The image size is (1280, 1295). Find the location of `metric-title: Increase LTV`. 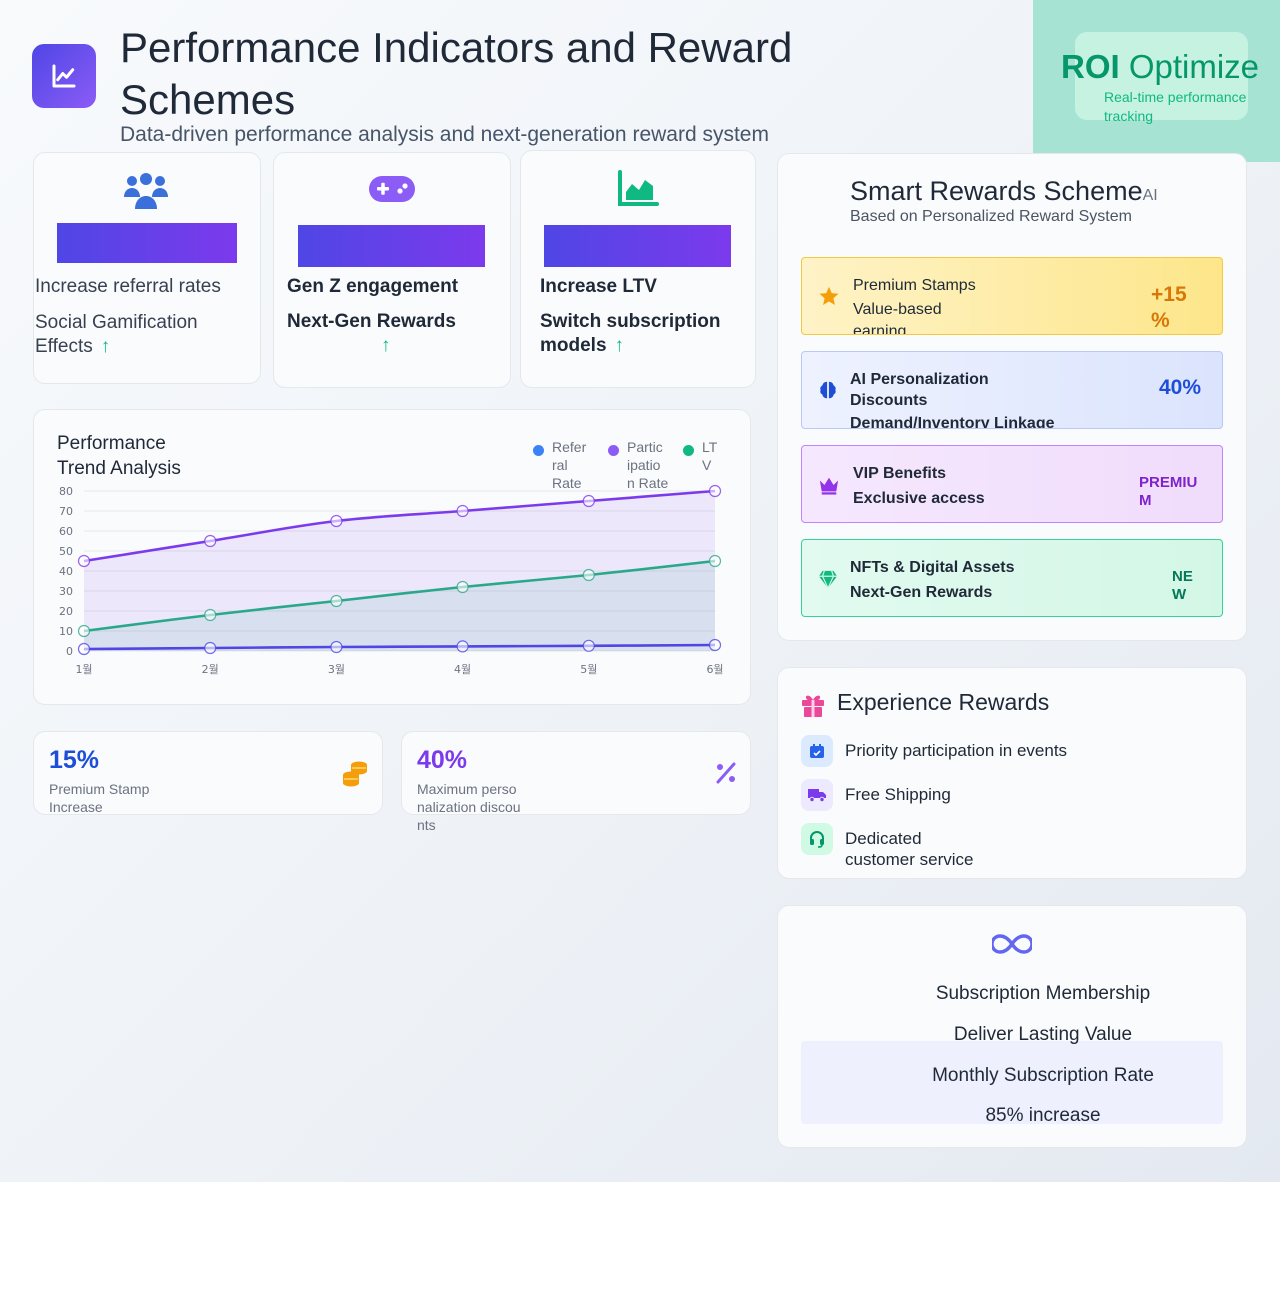

metric-title: Increase LTV is located at coordinates (598, 286).